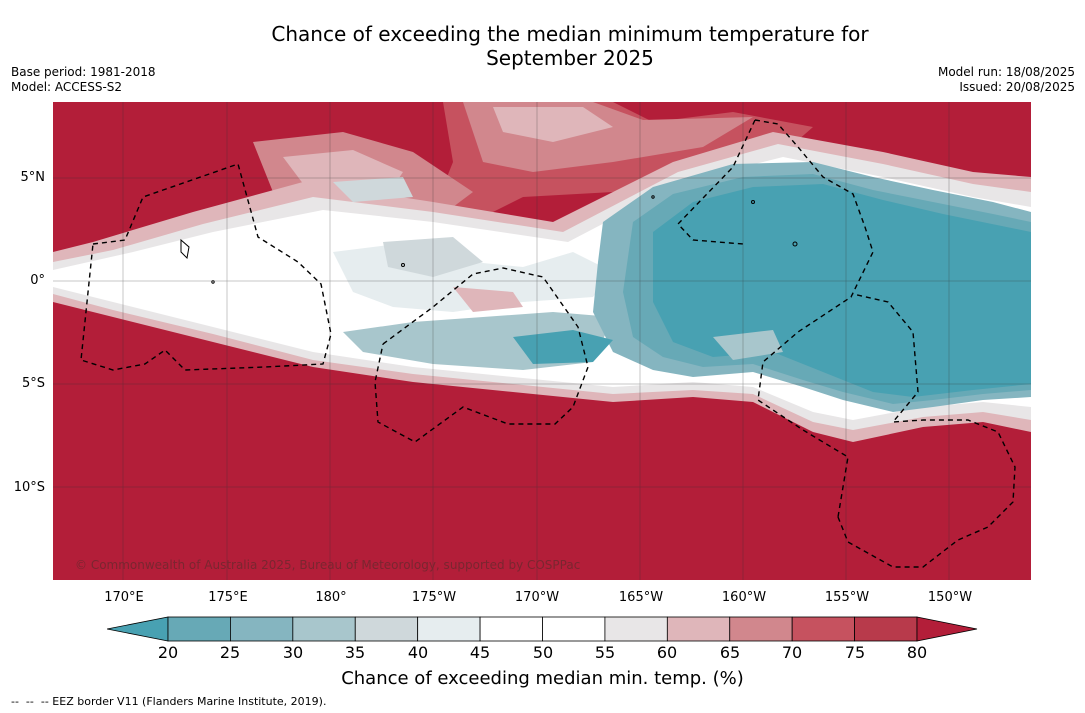  I want to click on map-band-35-north, so click(373, 189).